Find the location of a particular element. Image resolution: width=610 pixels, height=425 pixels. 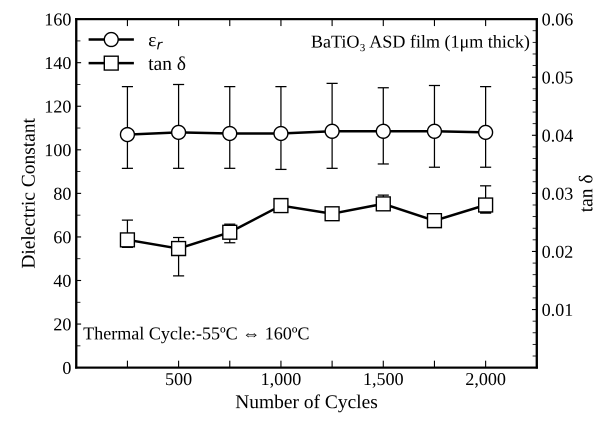

y2-tick-label: 0.04 is located at coordinates (557, 136).